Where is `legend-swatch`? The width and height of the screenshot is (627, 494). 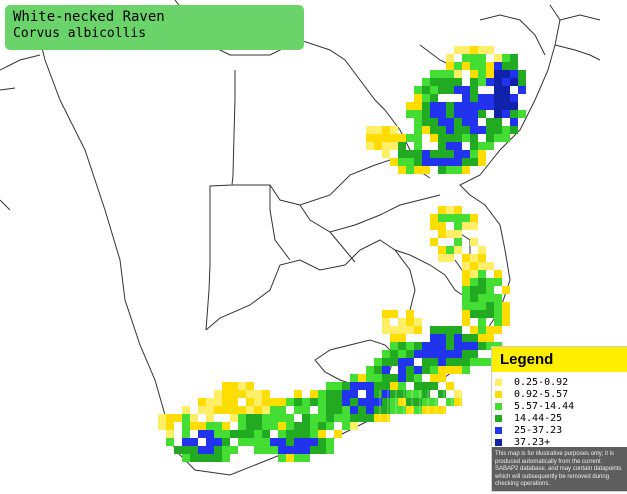
legend-swatch is located at coordinates (498, 442).